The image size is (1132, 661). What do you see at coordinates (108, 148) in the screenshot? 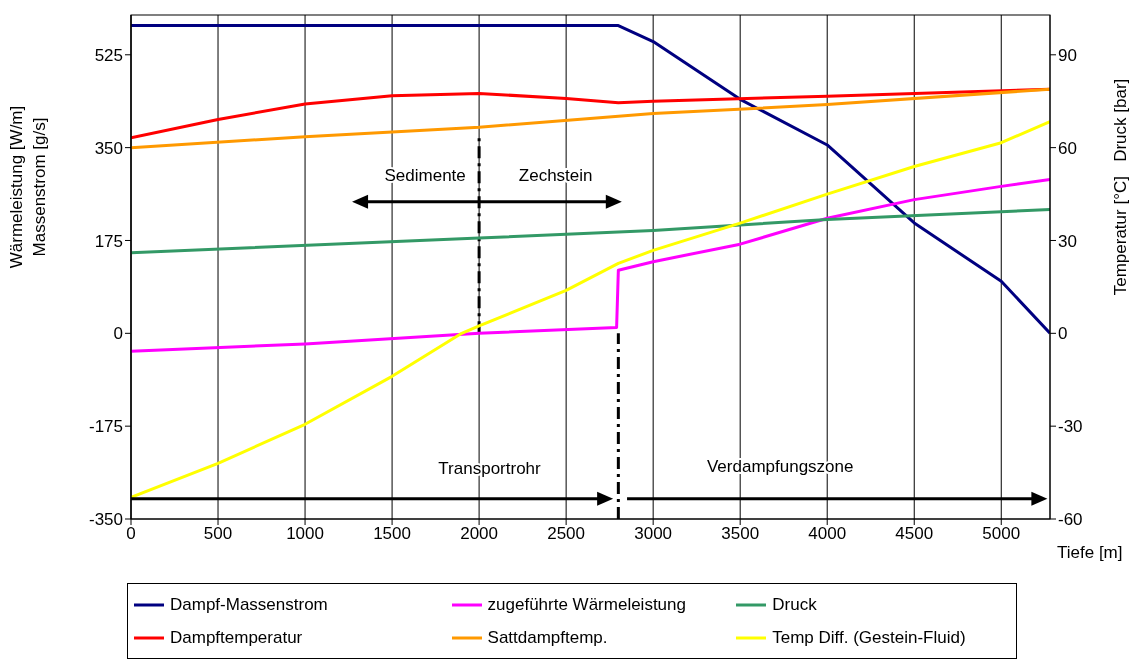
I see `y-tick-label: 350` at bounding box center [108, 148].